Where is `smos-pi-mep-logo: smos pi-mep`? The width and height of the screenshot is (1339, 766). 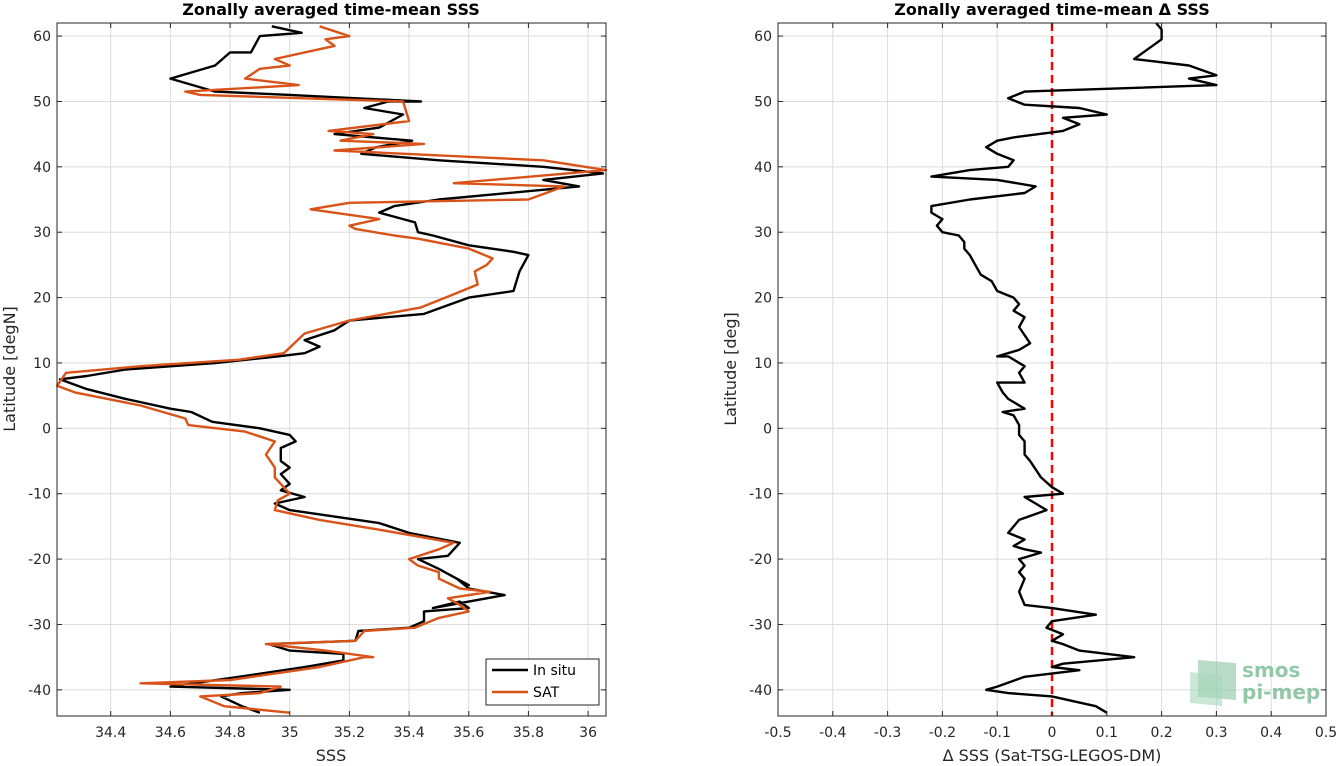
smos-pi-mep-logo: smos pi-mep is located at coordinates (1255, 682).